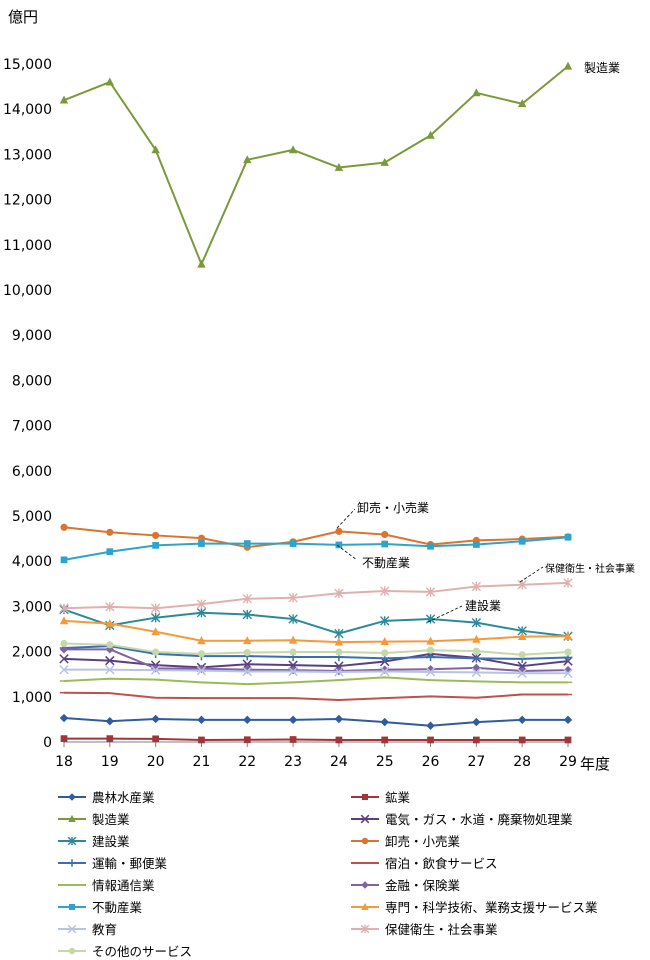  Describe the element at coordinates (441, 929) in the screenshot. I see `legend-label: 保健衛生・社会事業` at that location.